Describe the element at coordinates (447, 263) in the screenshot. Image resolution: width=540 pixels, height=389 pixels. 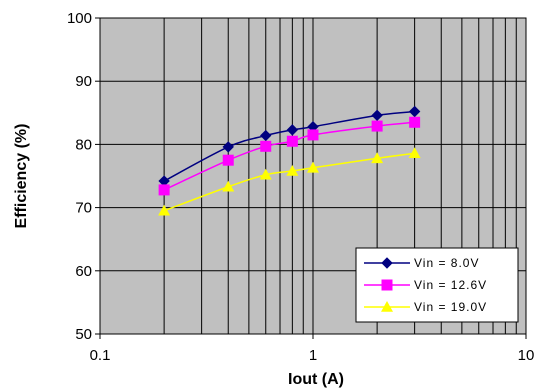
I see `legend-label: Vin = 8.0V` at that location.